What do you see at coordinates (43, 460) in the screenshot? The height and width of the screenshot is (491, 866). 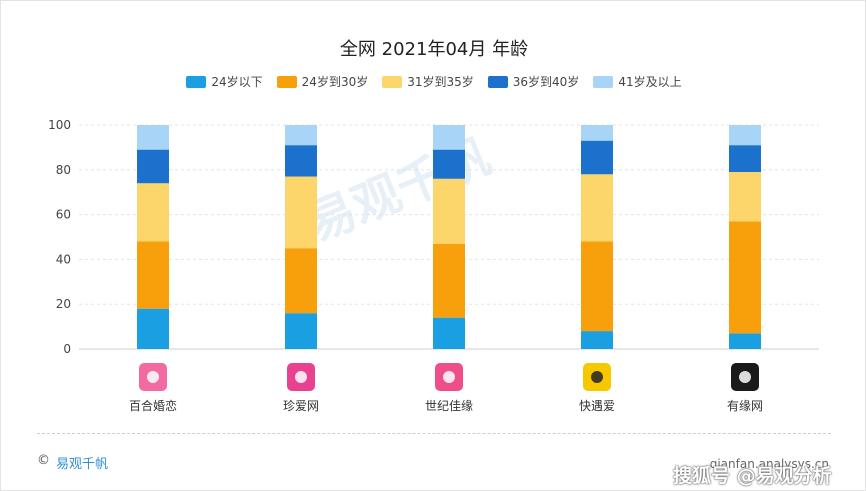 I see `copyright-symbol: ©` at bounding box center [43, 460].